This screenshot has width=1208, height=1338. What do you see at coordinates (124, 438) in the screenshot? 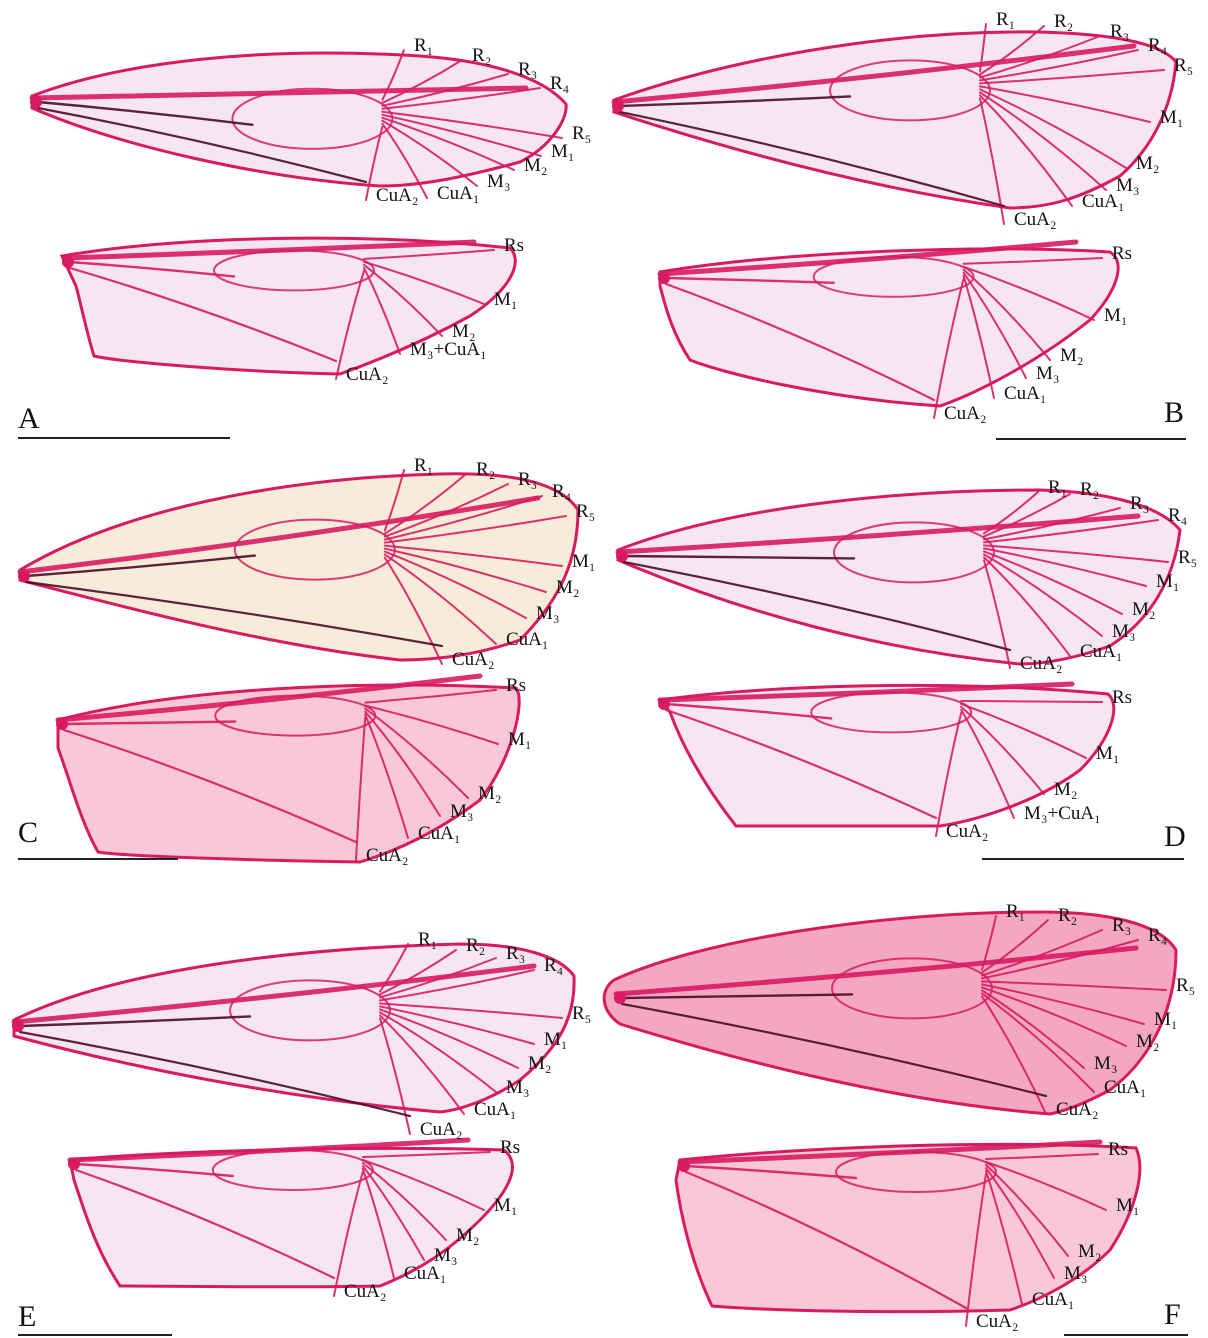
I see `scale-bar-a` at bounding box center [124, 438].